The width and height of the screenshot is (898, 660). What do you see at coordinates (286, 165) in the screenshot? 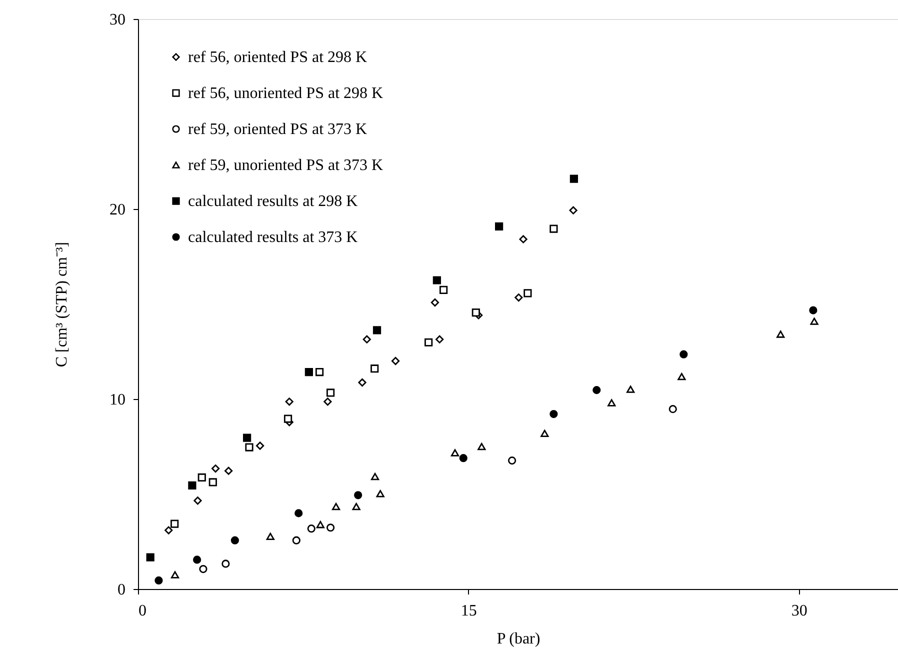
I see `legend-label: ref 59, unoriented PS at 373 K` at bounding box center [286, 165].